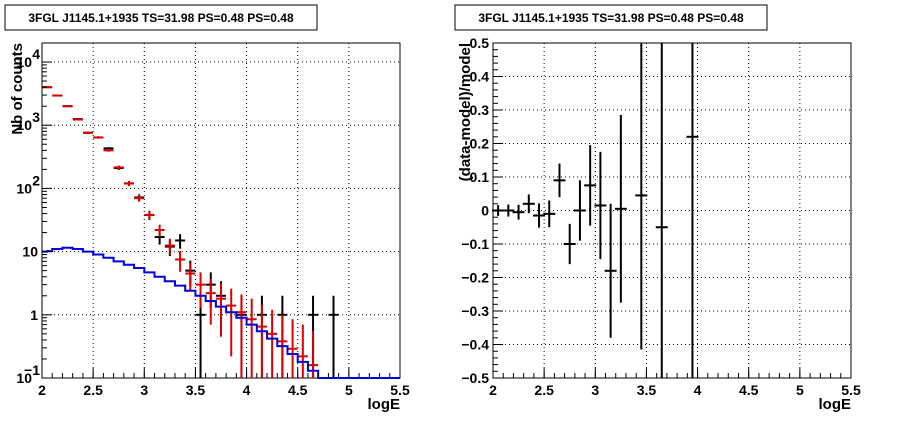  What do you see at coordinates (475, 345) in the screenshot?
I see `y-tick-label: −0.4` at bounding box center [475, 345].